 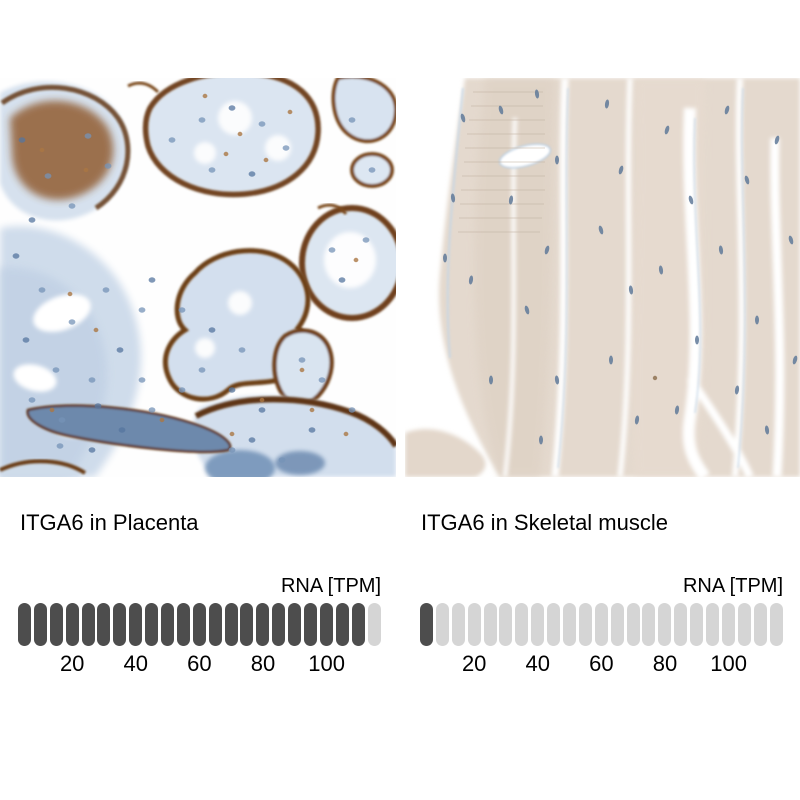 What do you see at coordinates (544, 522) in the screenshot?
I see `panel-caption-skeletal-muscle: ITGA6 in Skeletal muscle` at bounding box center [544, 522].